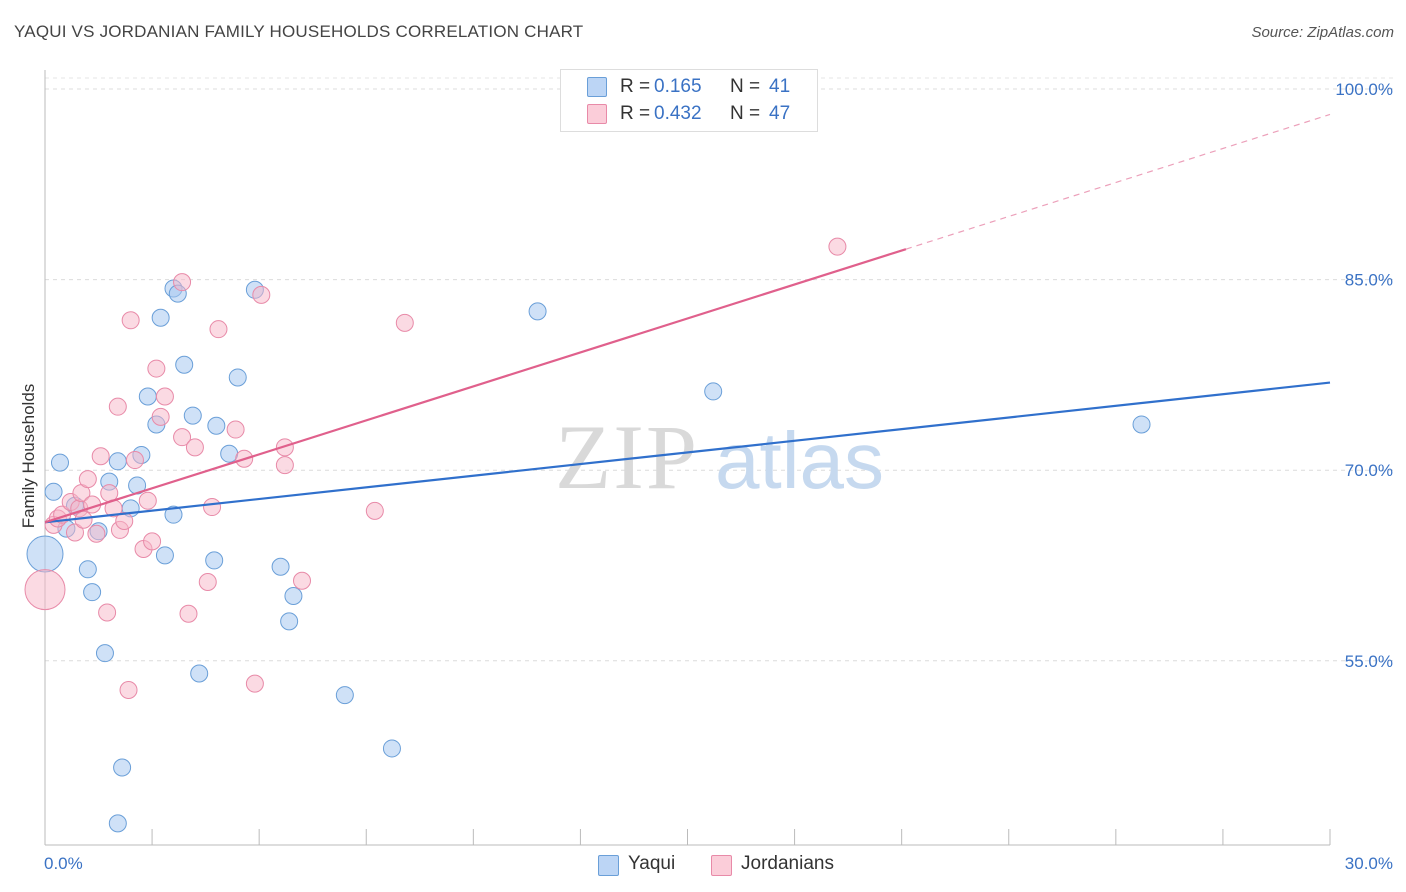  What do you see at coordinates (703, 114) in the screenshot?
I see `legend-row-jordanians: R = 0.432 N = 47` at bounding box center [703, 114].